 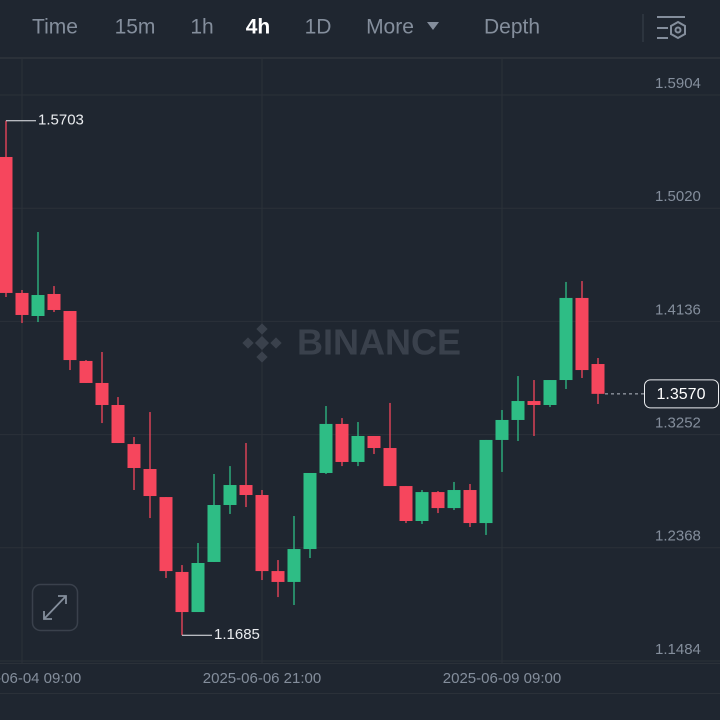 What do you see at coordinates (502, 678) in the screenshot?
I see `x-tick-label: 2025-06-09 09:00` at bounding box center [502, 678].